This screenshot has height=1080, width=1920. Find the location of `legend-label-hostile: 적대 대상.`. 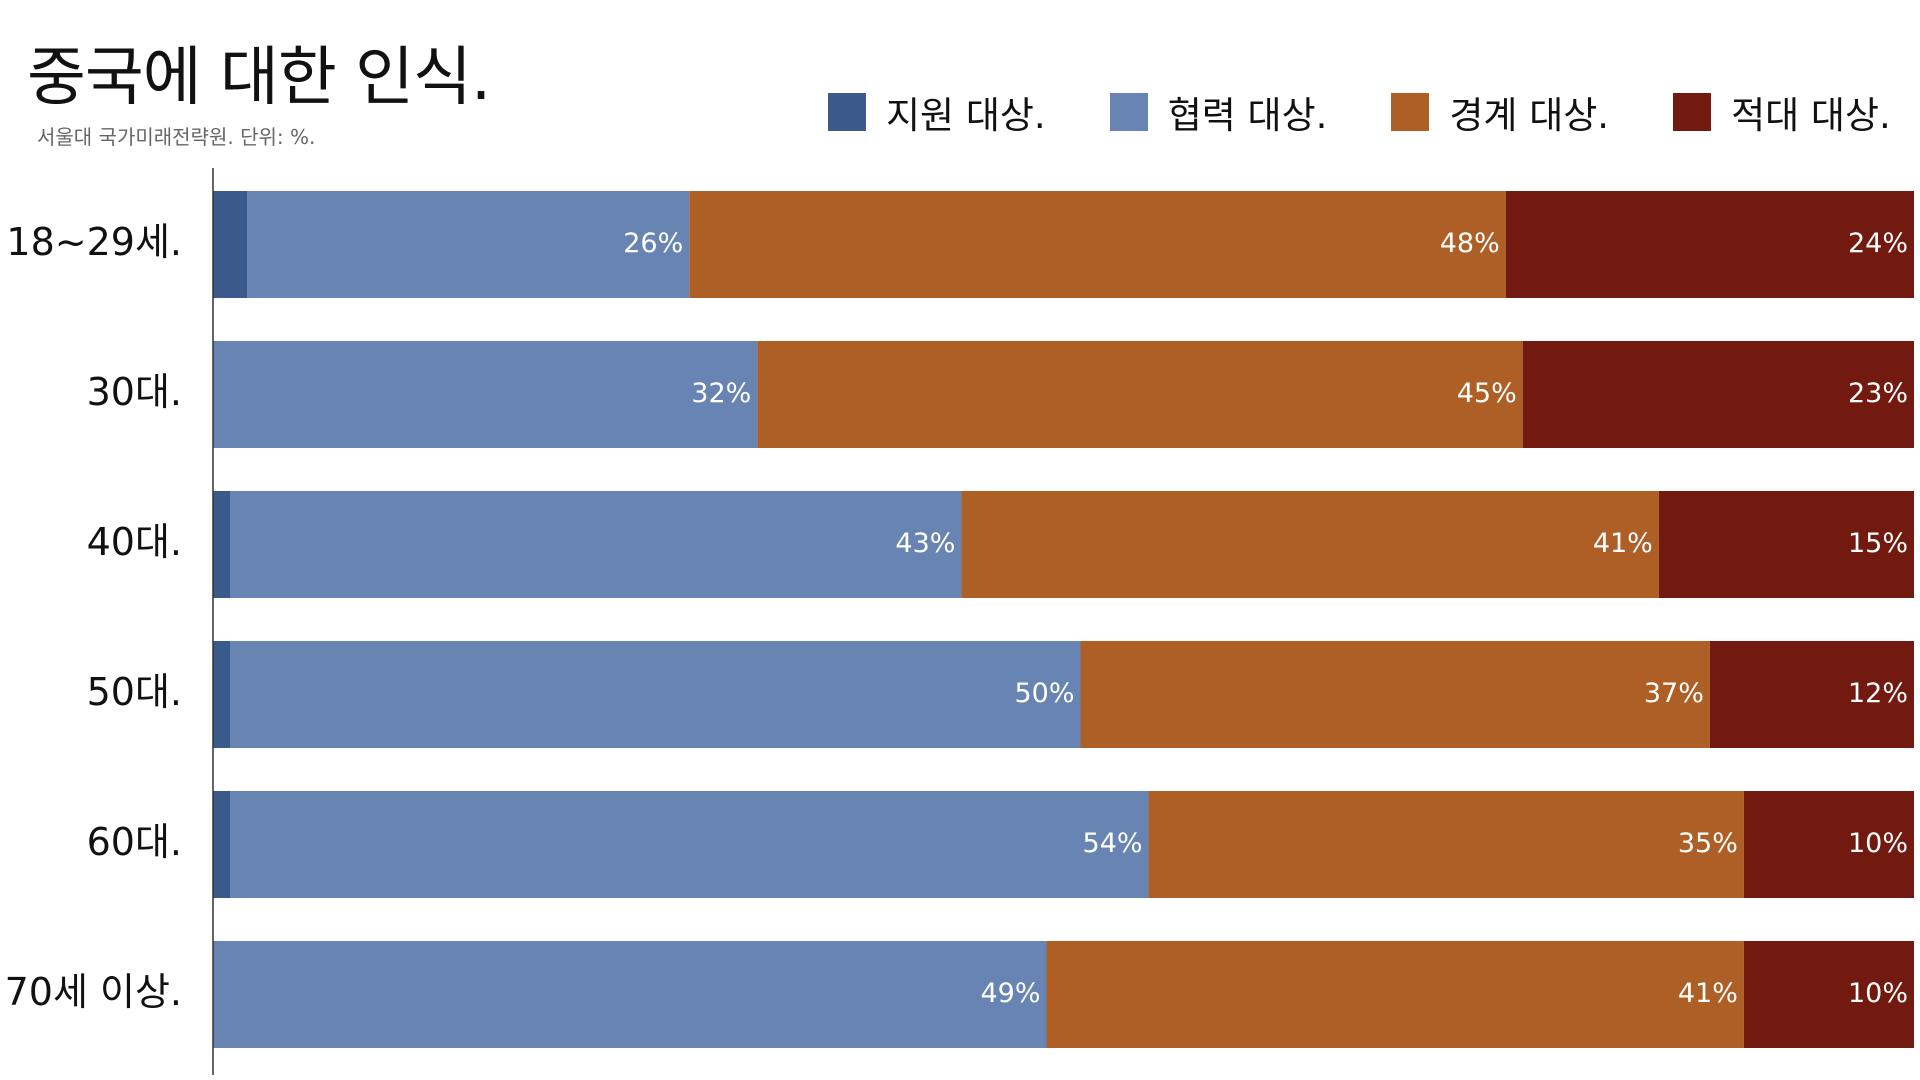

legend-label-hostile: 적대 대상. is located at coordinates (1811, 115).